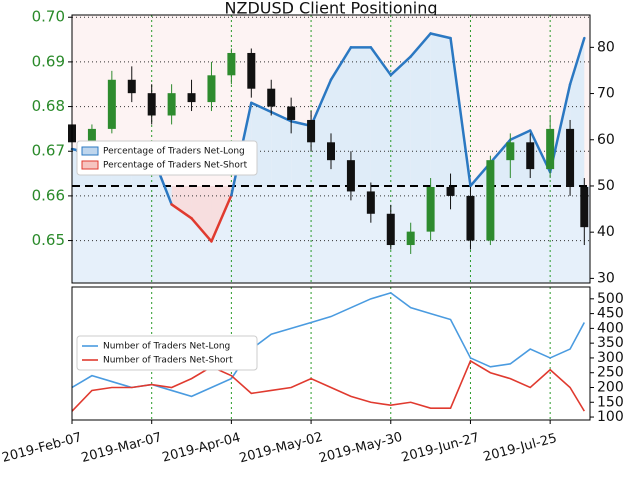 This screenshot has width=624, height=478. Describe the element at coordinates (610, 387) in the screenshot. I see `y3-tick-label: 200` at that location.